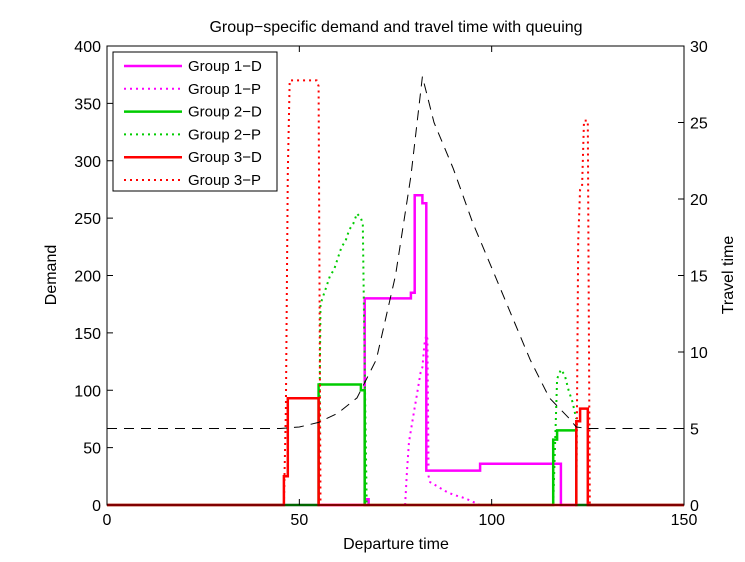 Image resolution: width=745 pixels, height=562 pixels. What do you see at coordinates (299, 520) in the screenshot?
I see `x-tick-label: 50` at bounding box center [299, 520].